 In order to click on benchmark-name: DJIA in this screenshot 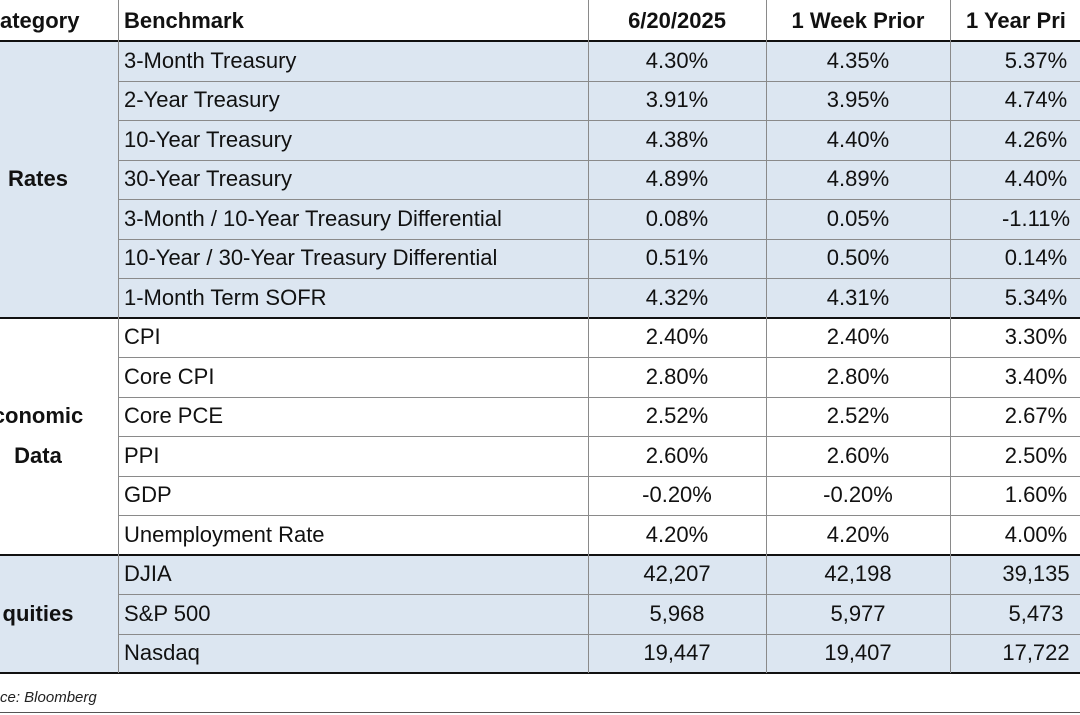, I will do `click(148, 574)`.